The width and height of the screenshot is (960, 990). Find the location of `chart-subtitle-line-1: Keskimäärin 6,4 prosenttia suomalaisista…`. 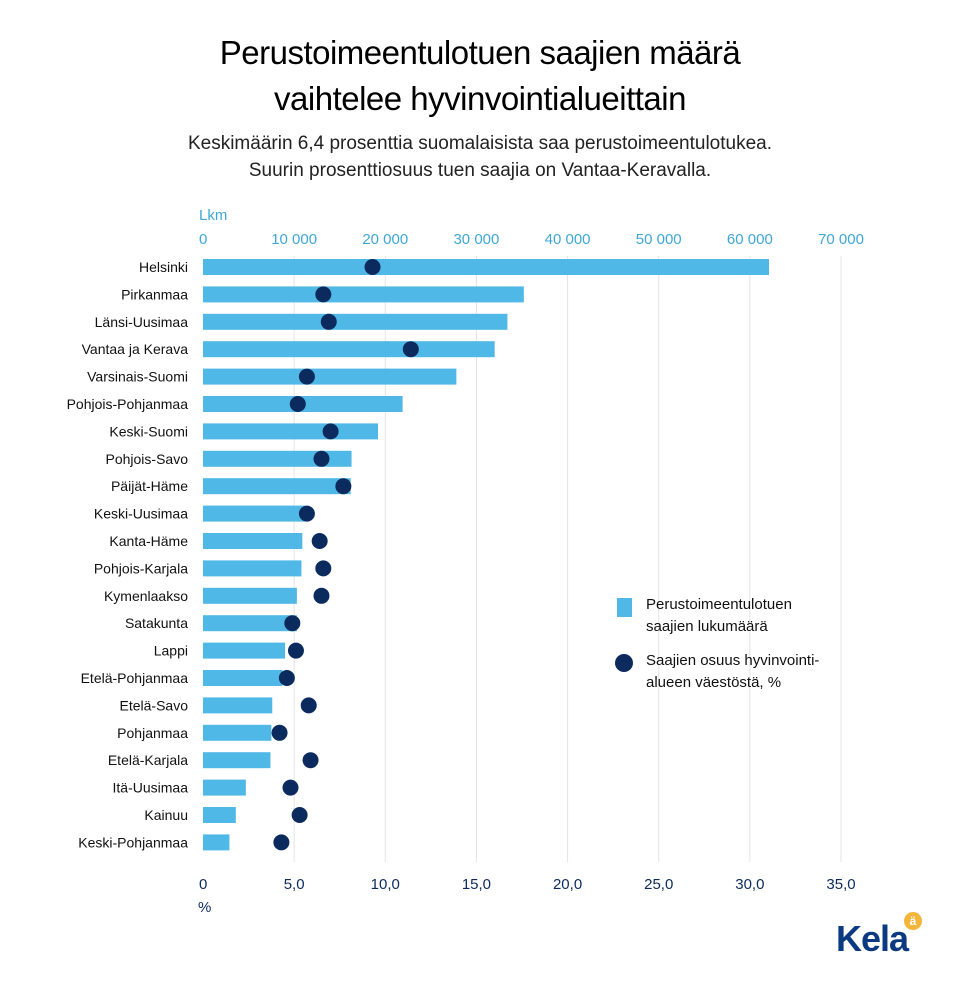

chart-subtitle-line-1: Keskimäärin 6,4 prosenttia suomalaisista… is located at coordinates (480, 143).